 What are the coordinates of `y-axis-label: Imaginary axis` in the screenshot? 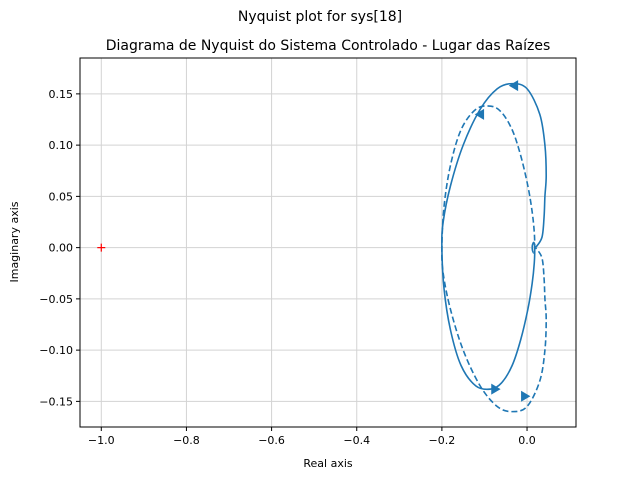 It's located at (14, 241).